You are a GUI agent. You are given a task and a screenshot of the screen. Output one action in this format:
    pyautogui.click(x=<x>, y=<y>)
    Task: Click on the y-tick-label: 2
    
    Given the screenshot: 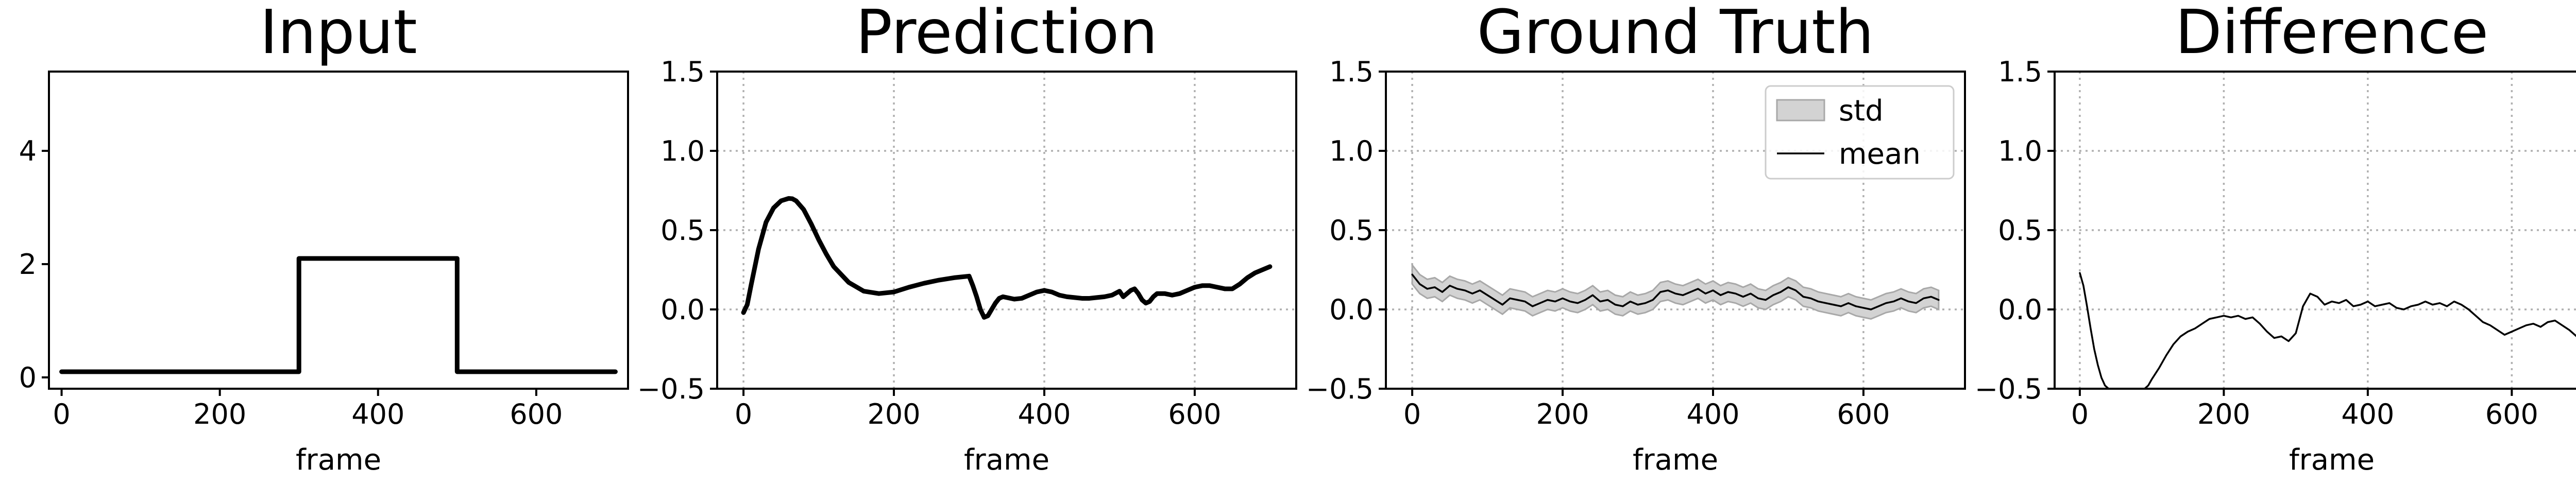 What is the action you would take?
    pyautogui.click(x=28, y=264)
    